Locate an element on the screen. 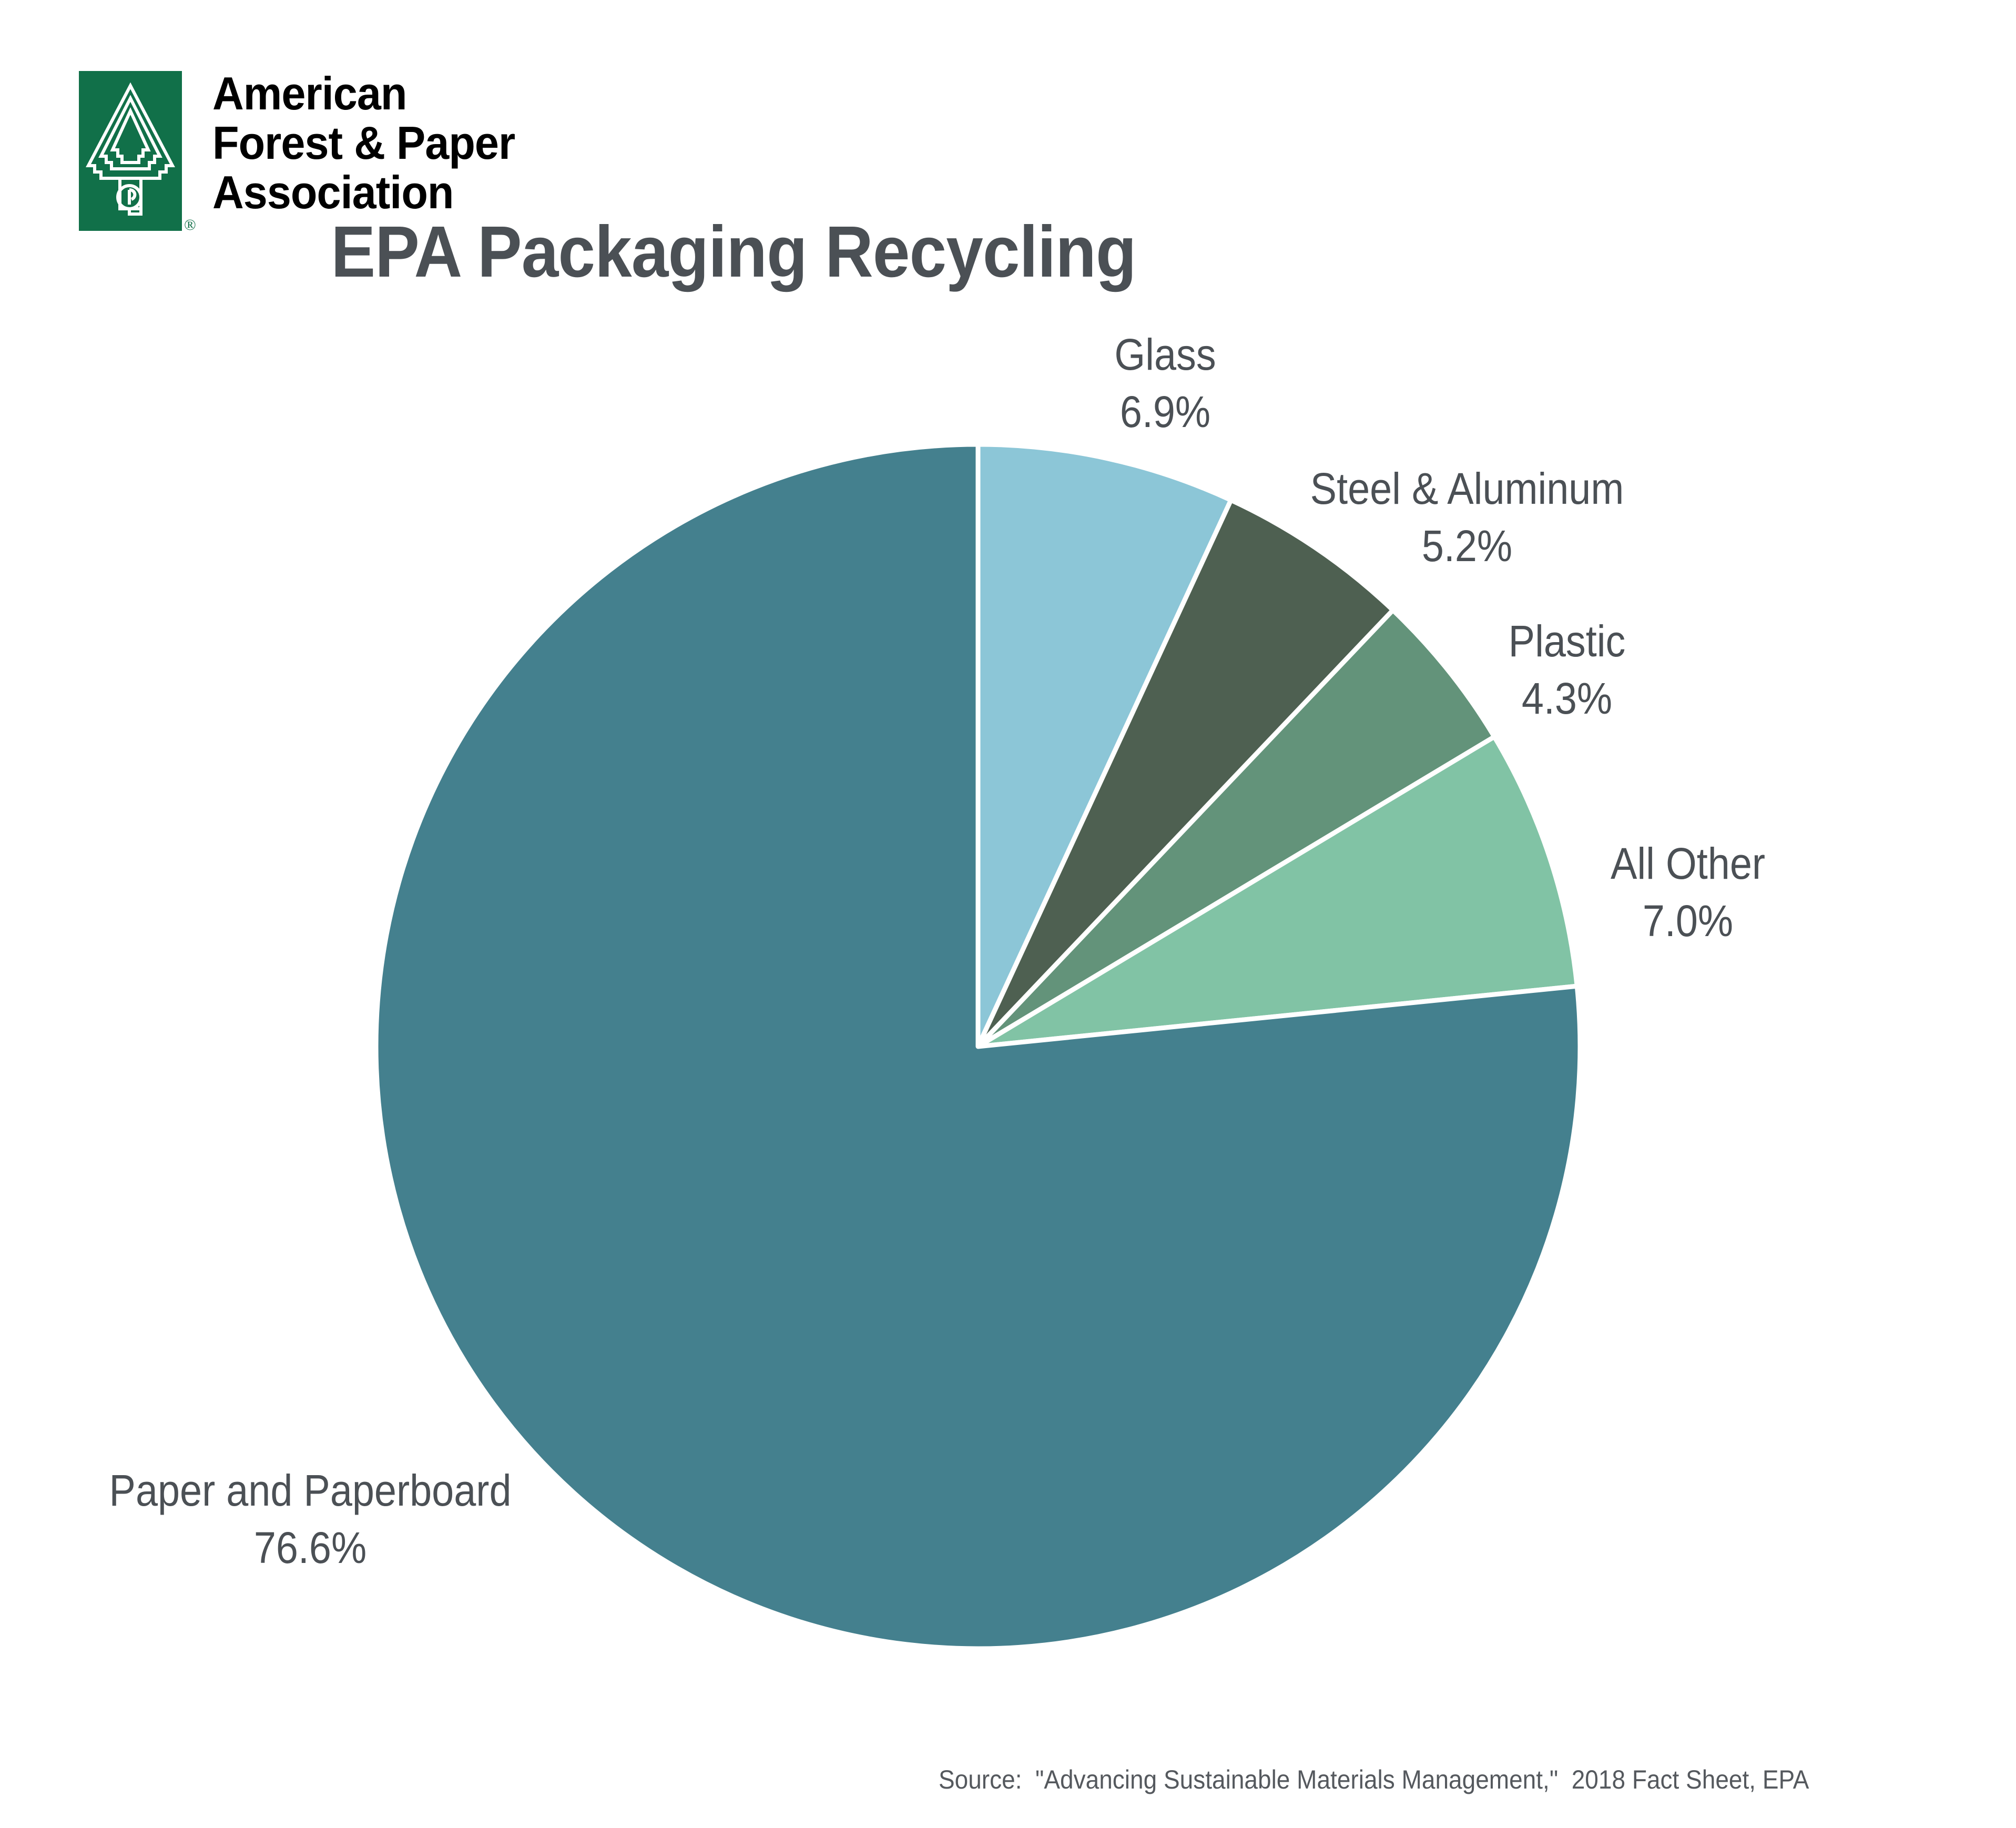  registered-trademark-icon: ® is located at coordinates (190, 224).